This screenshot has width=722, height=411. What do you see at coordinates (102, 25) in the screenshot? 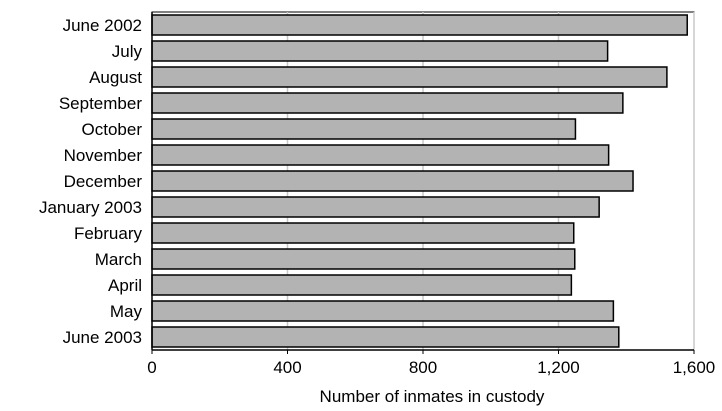
I see `category-label: June 2002` at bounding box center [102, 25].